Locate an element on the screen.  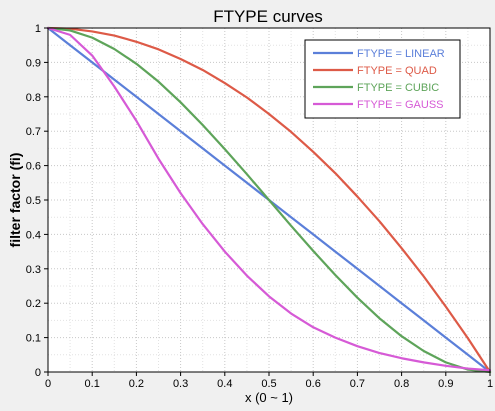
x-tick-label: 0.9 is located at coordinates (445, 384).